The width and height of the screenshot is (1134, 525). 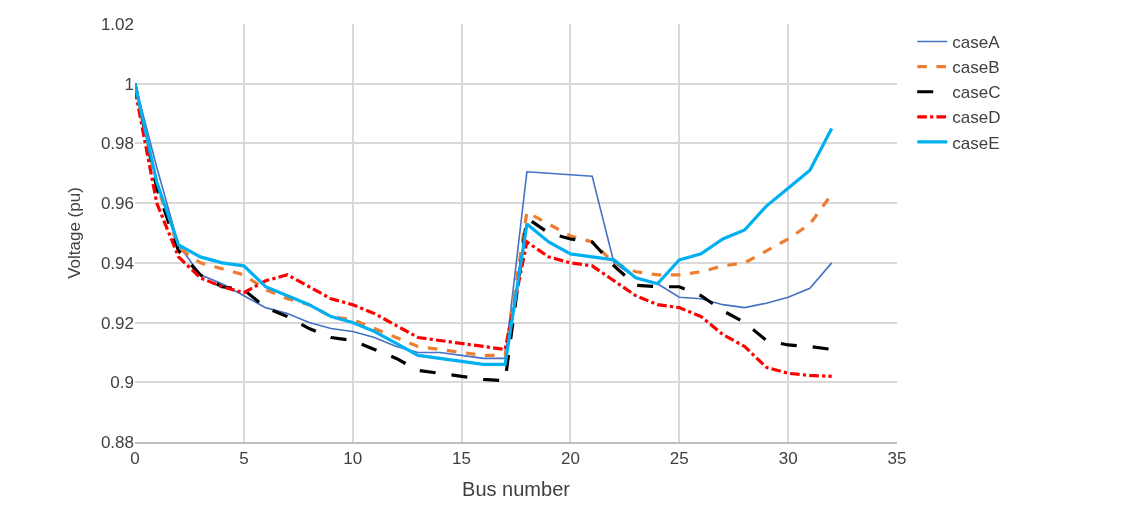 What do you see at coordinates (122, 383) in the screenshot?
I see `y-tick-label: 0.9` at bounding box center [122, 383].